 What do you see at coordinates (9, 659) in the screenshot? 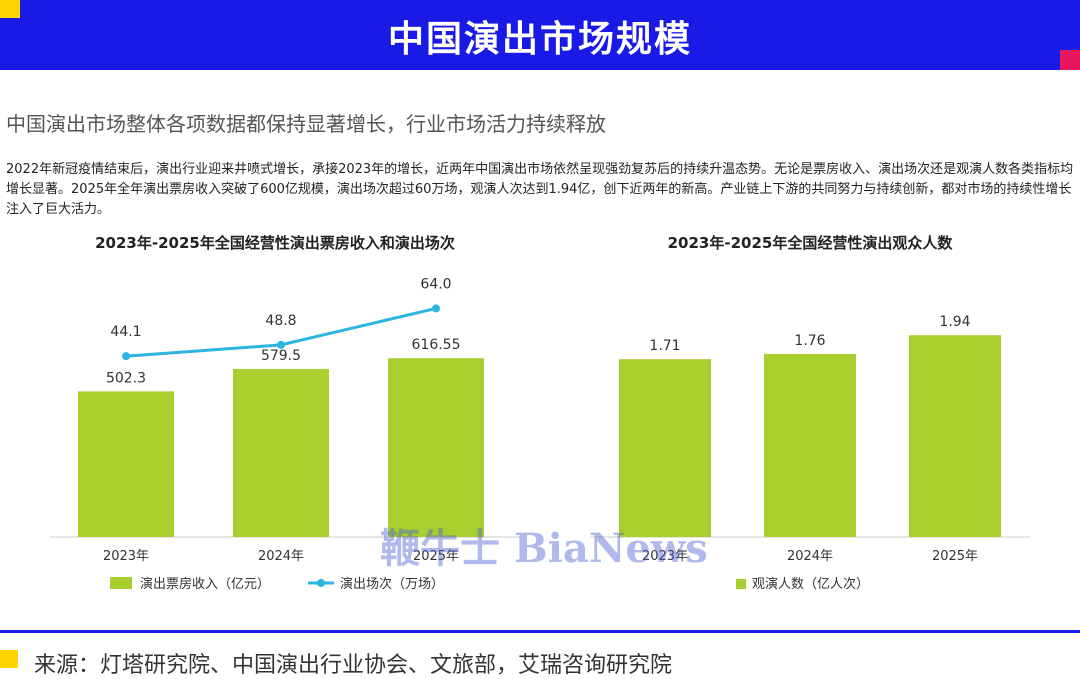
I see `footer-marker` at bounding box center [9, 659].